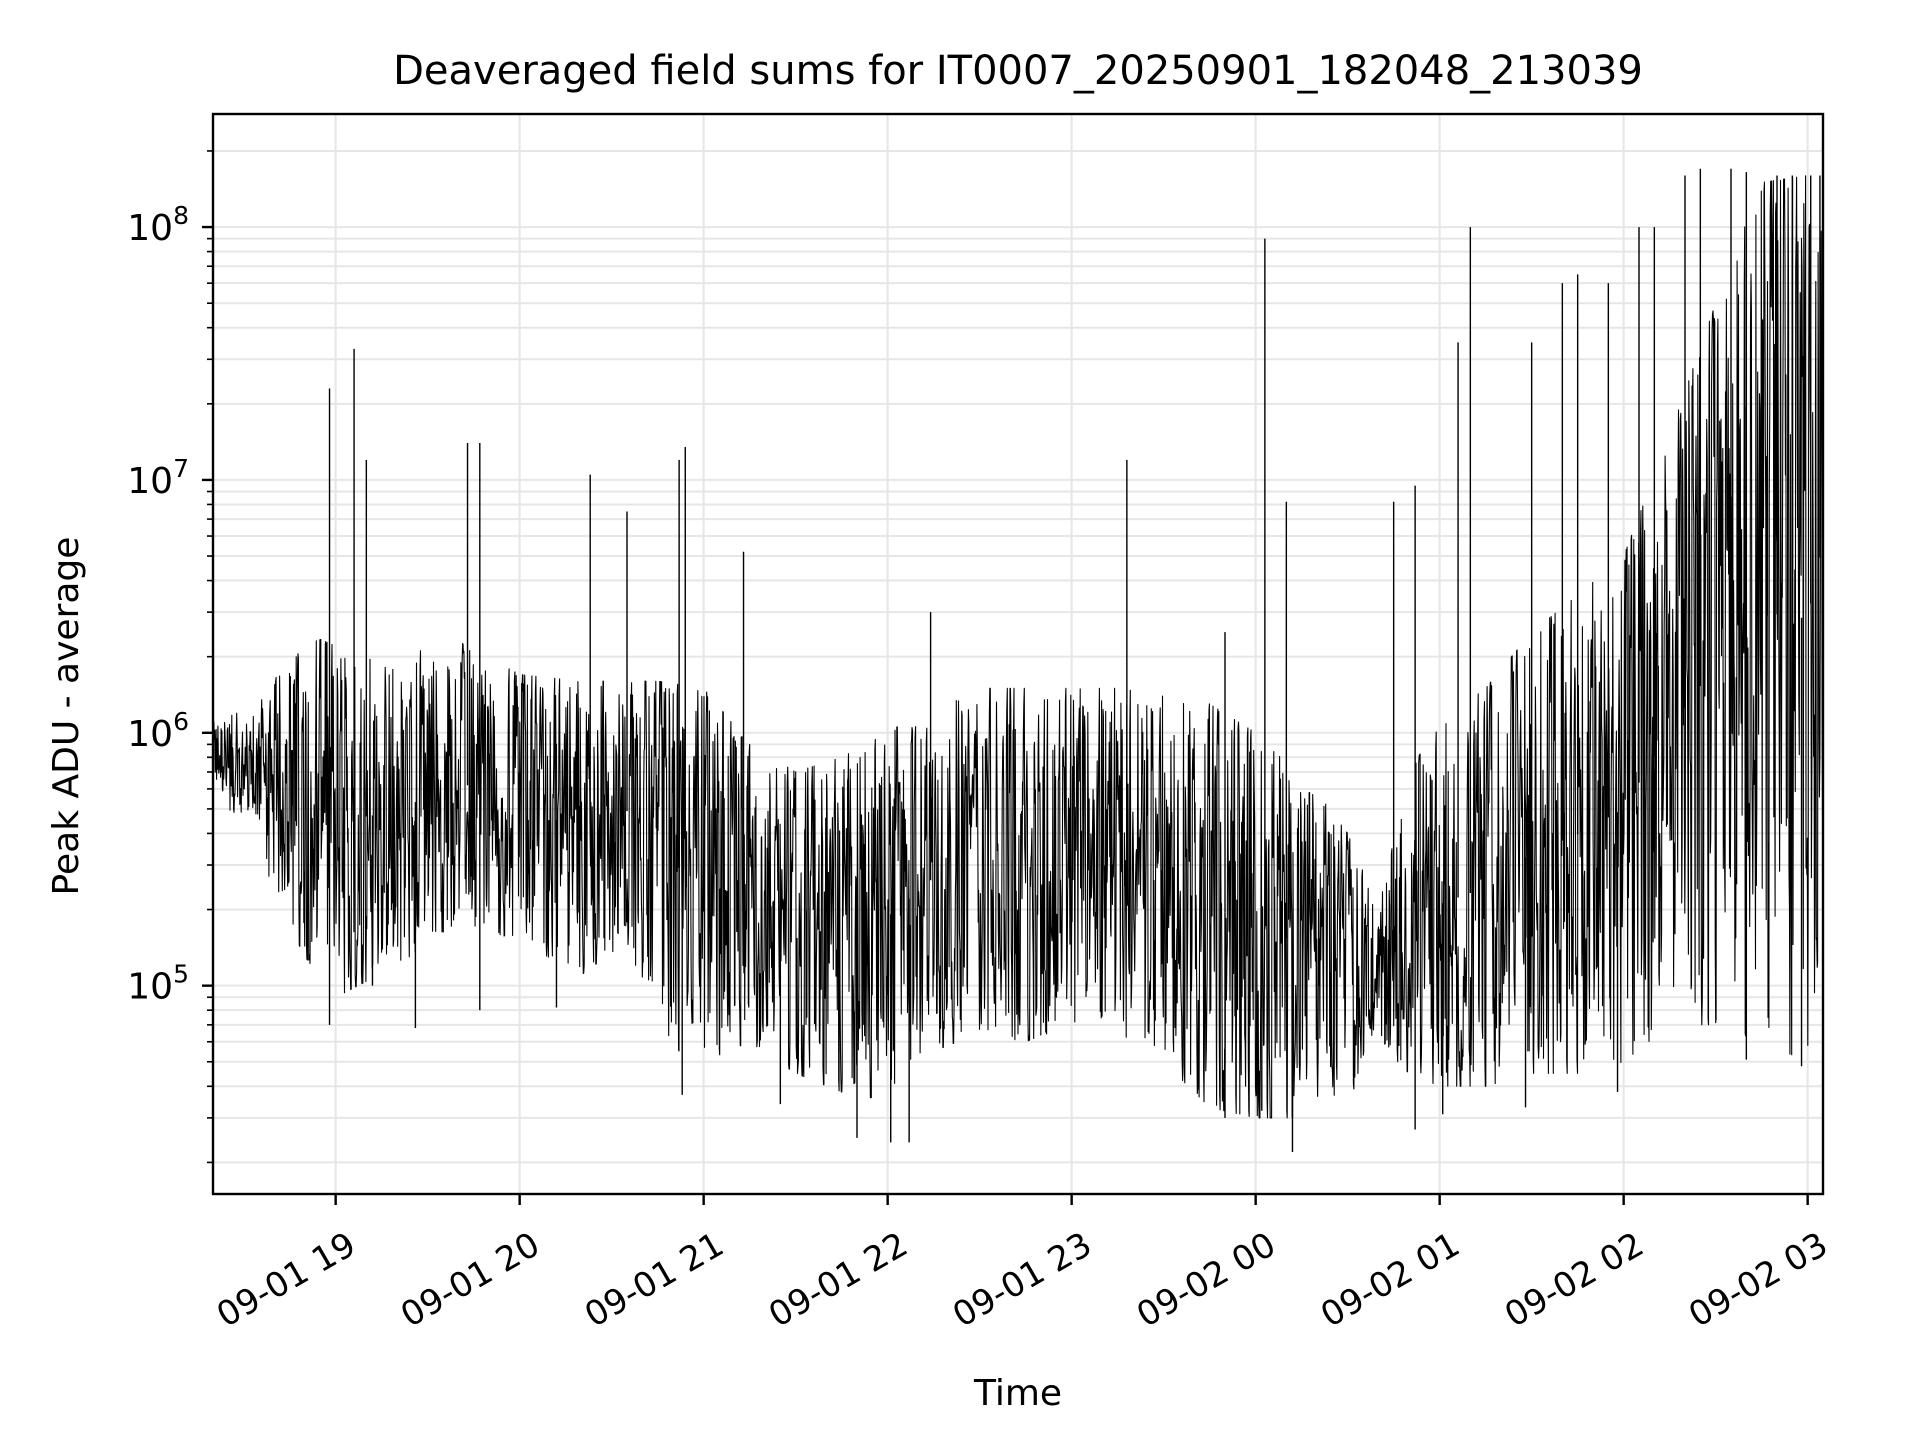 The image size is (1920, 1440). What do you see at coordinates (158, 984) in the screenshot?
I see `y-tick-label: 10⁵` at bounding box center [158, 984].